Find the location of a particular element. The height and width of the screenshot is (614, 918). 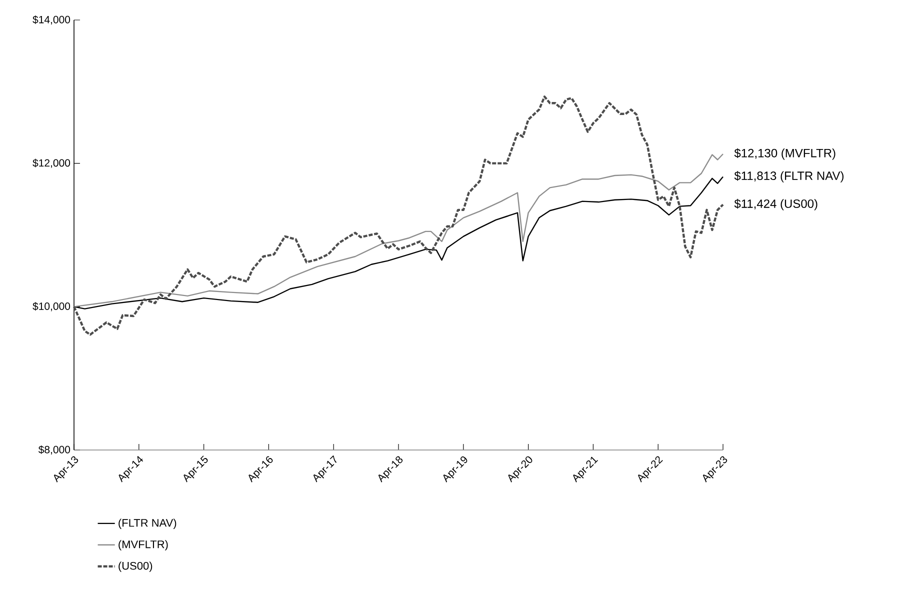

annotation: $11,424 (US00) is located at coordinates (776, 204).